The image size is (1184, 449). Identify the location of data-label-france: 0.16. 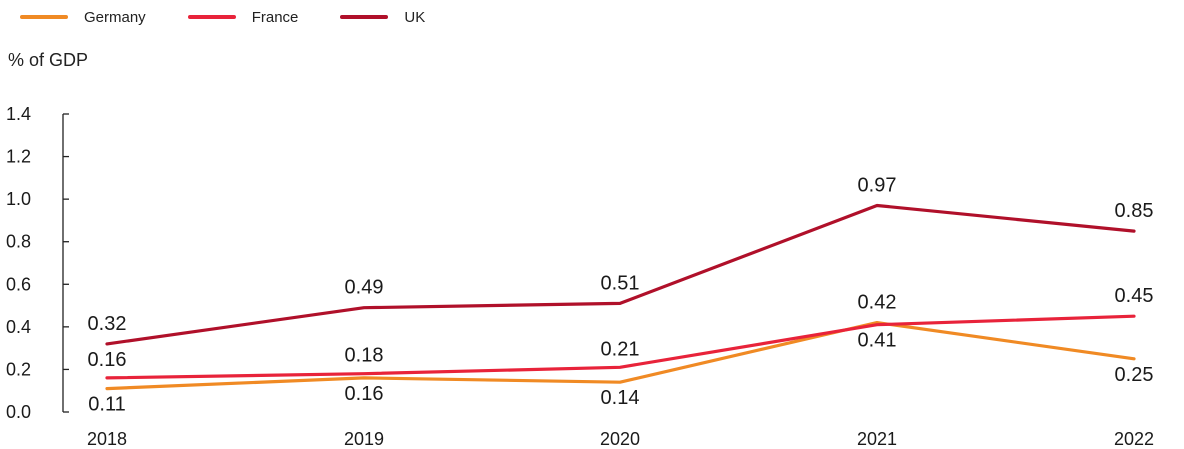
(107, 360).